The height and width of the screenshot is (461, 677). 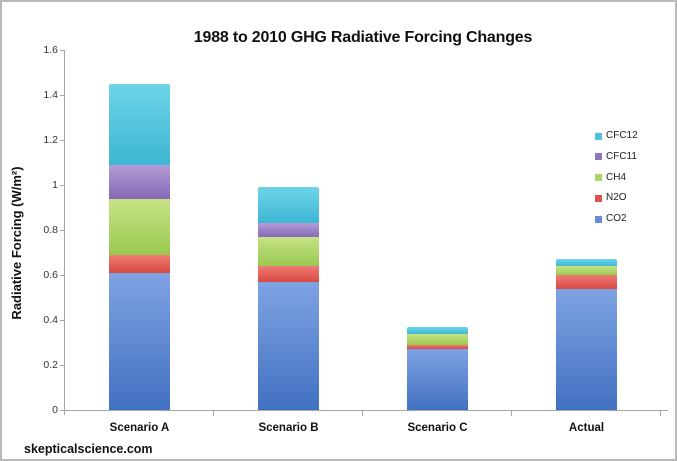 I want to click on legend-swatch-ch4, so click(x=598, y=178).